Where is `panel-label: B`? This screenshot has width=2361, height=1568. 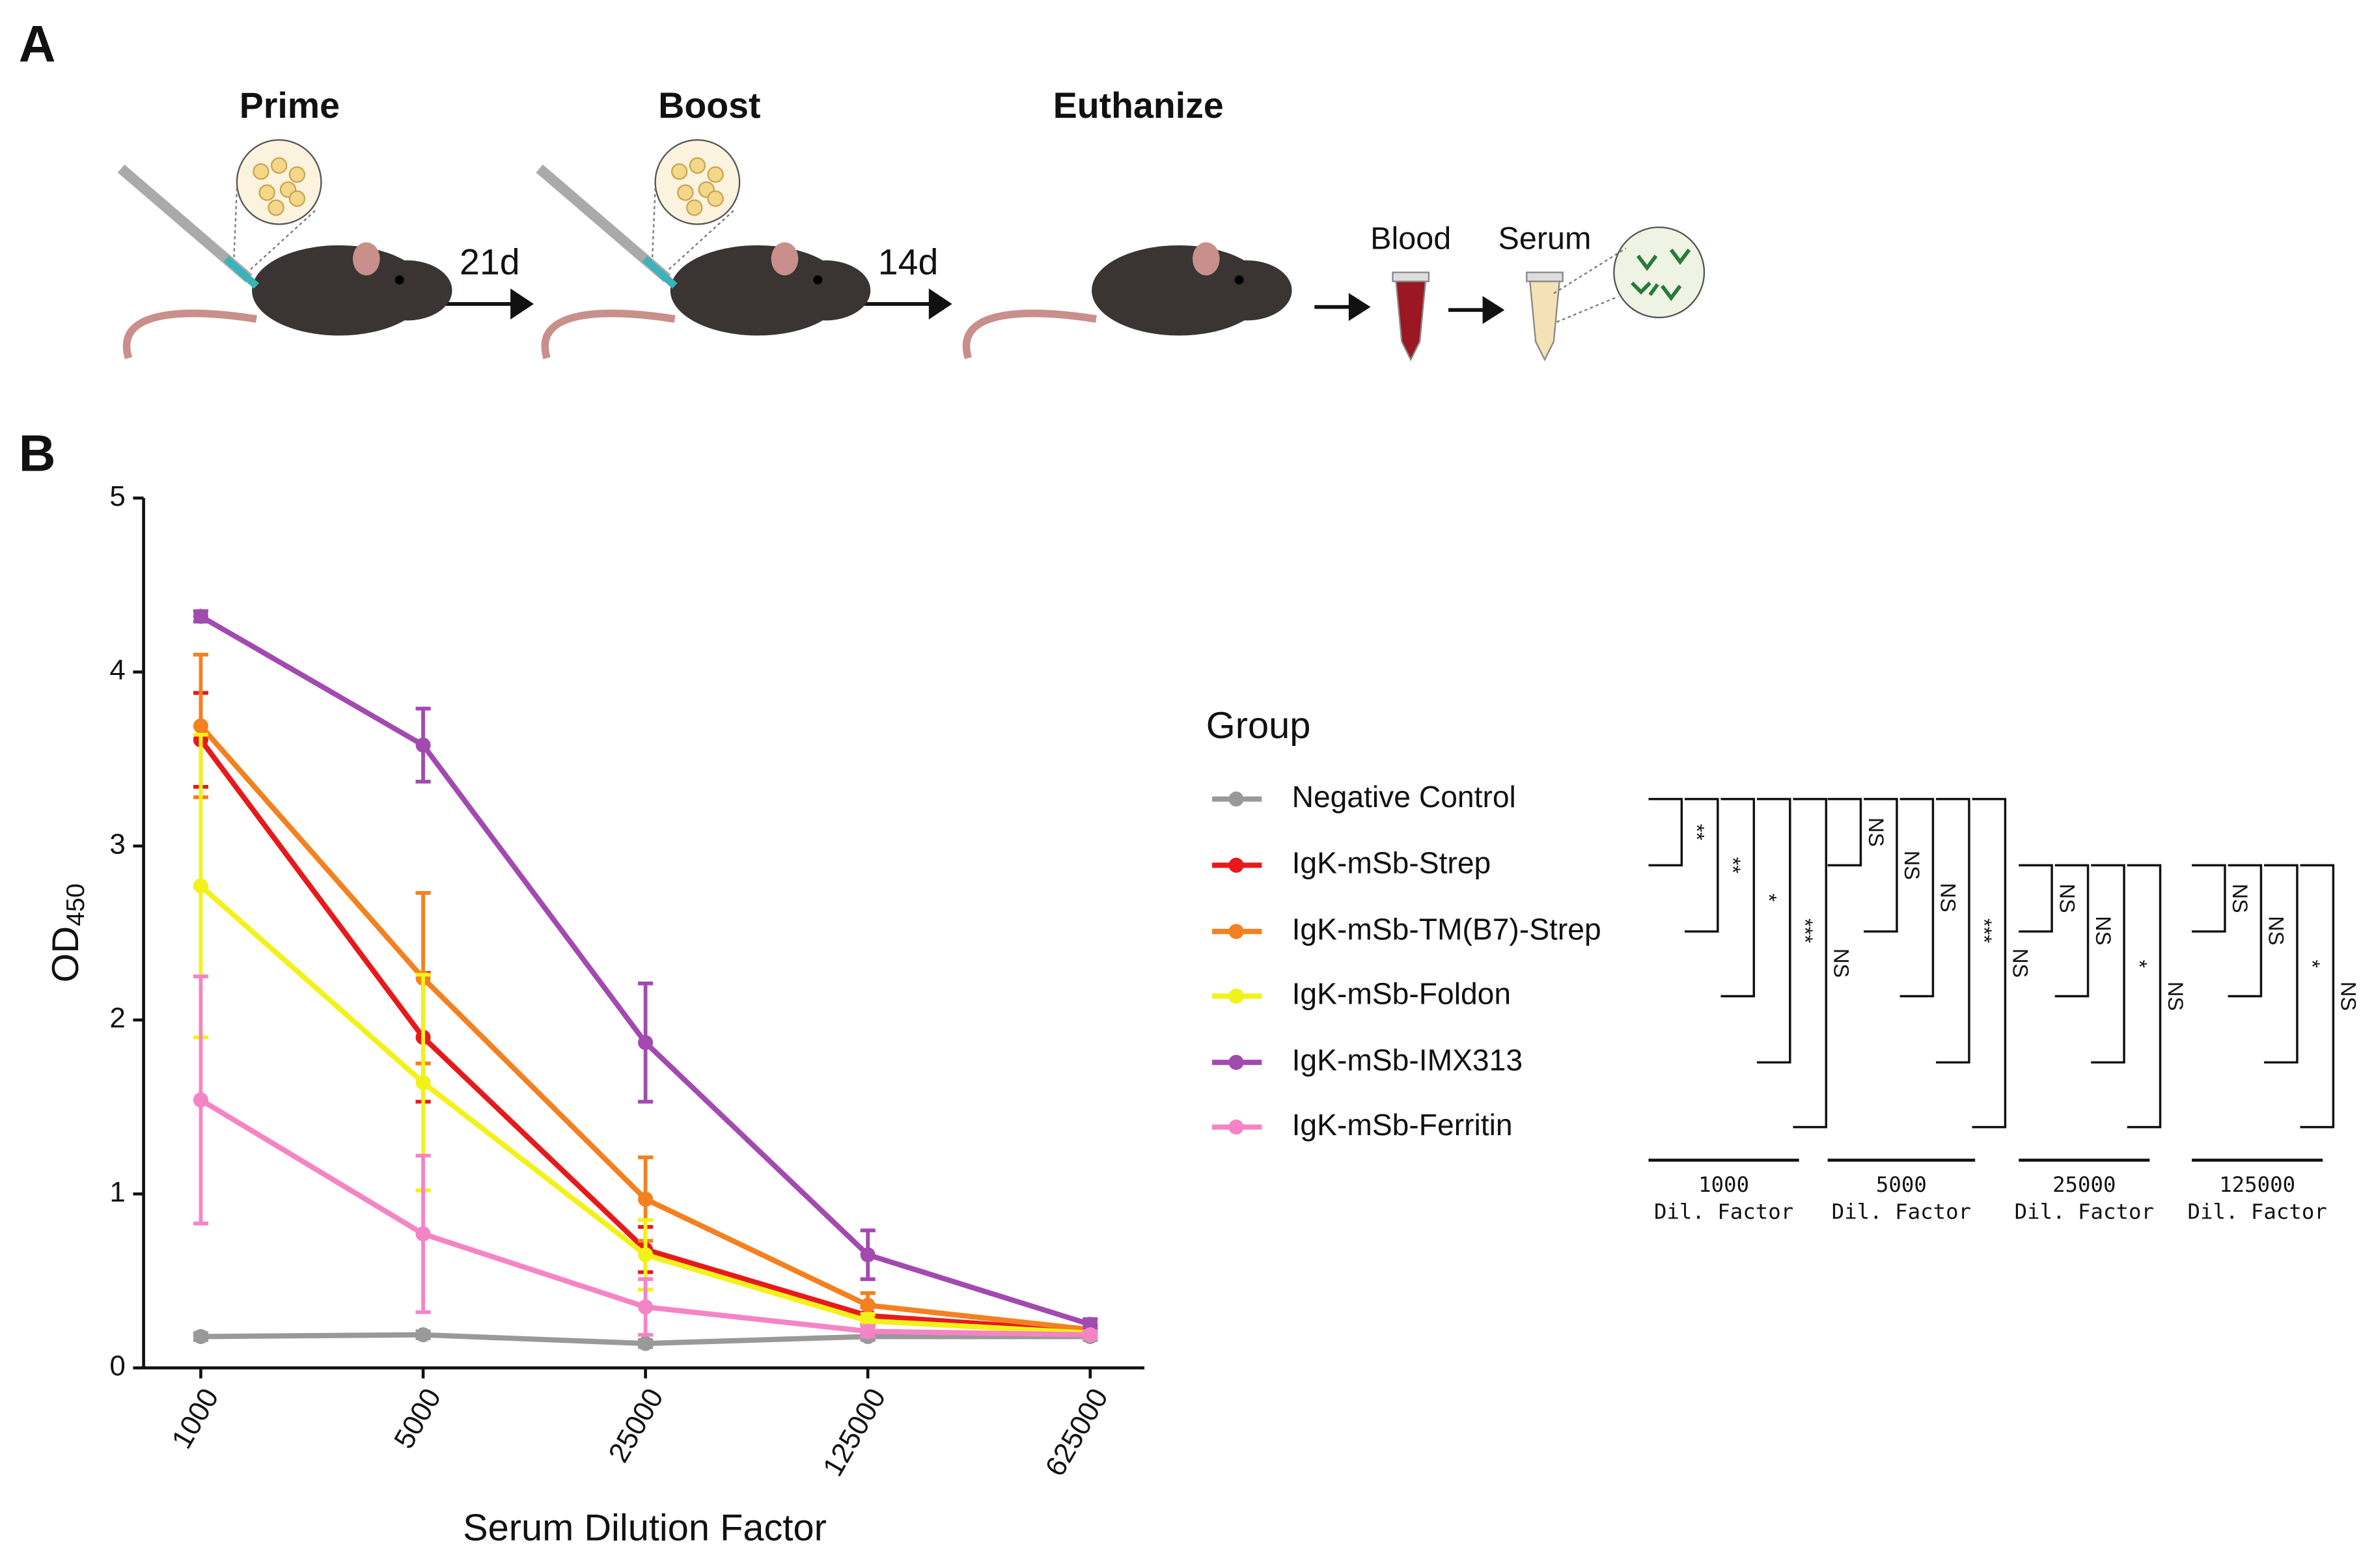
panel-label: B is located at coordinates (38, 453).